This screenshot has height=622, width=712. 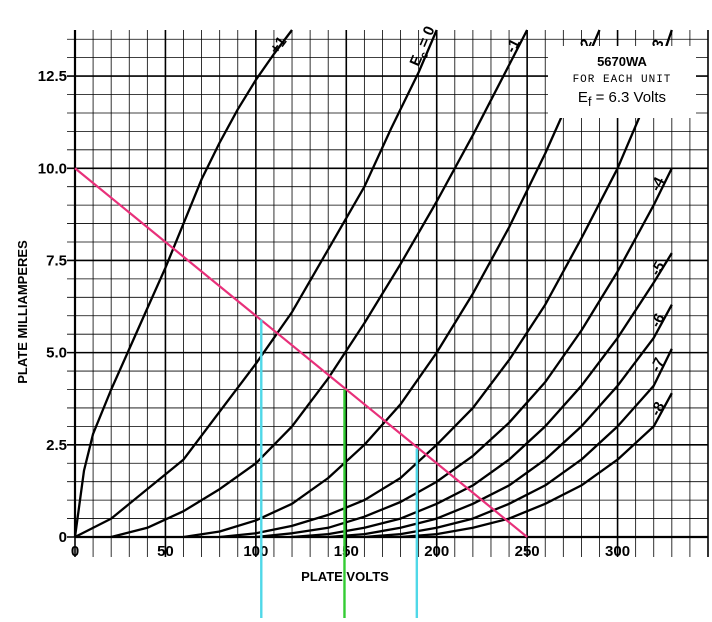 I want to click on x-tick-label: 300, so click(x=617, y=551).